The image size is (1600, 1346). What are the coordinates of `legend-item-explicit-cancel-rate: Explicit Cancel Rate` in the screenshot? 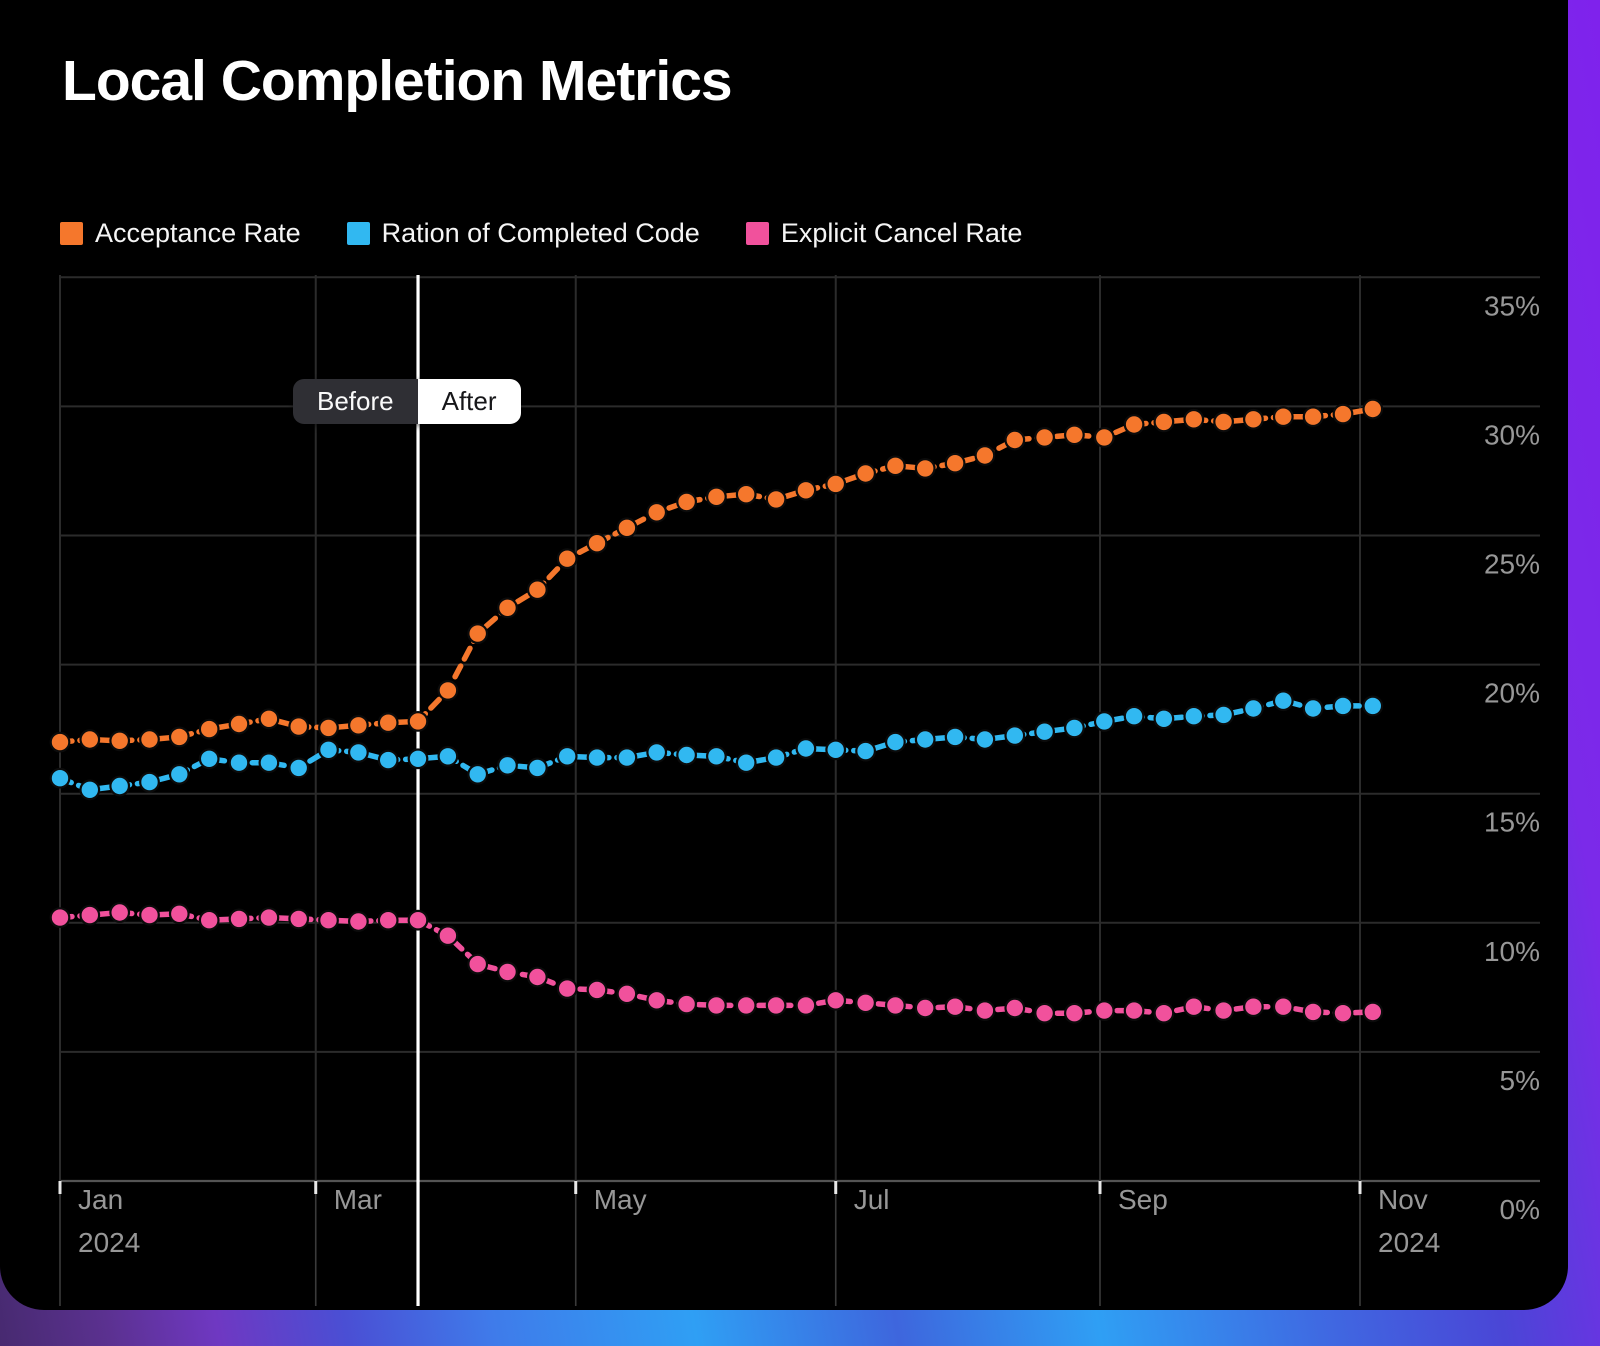 It's located at (884, 233).